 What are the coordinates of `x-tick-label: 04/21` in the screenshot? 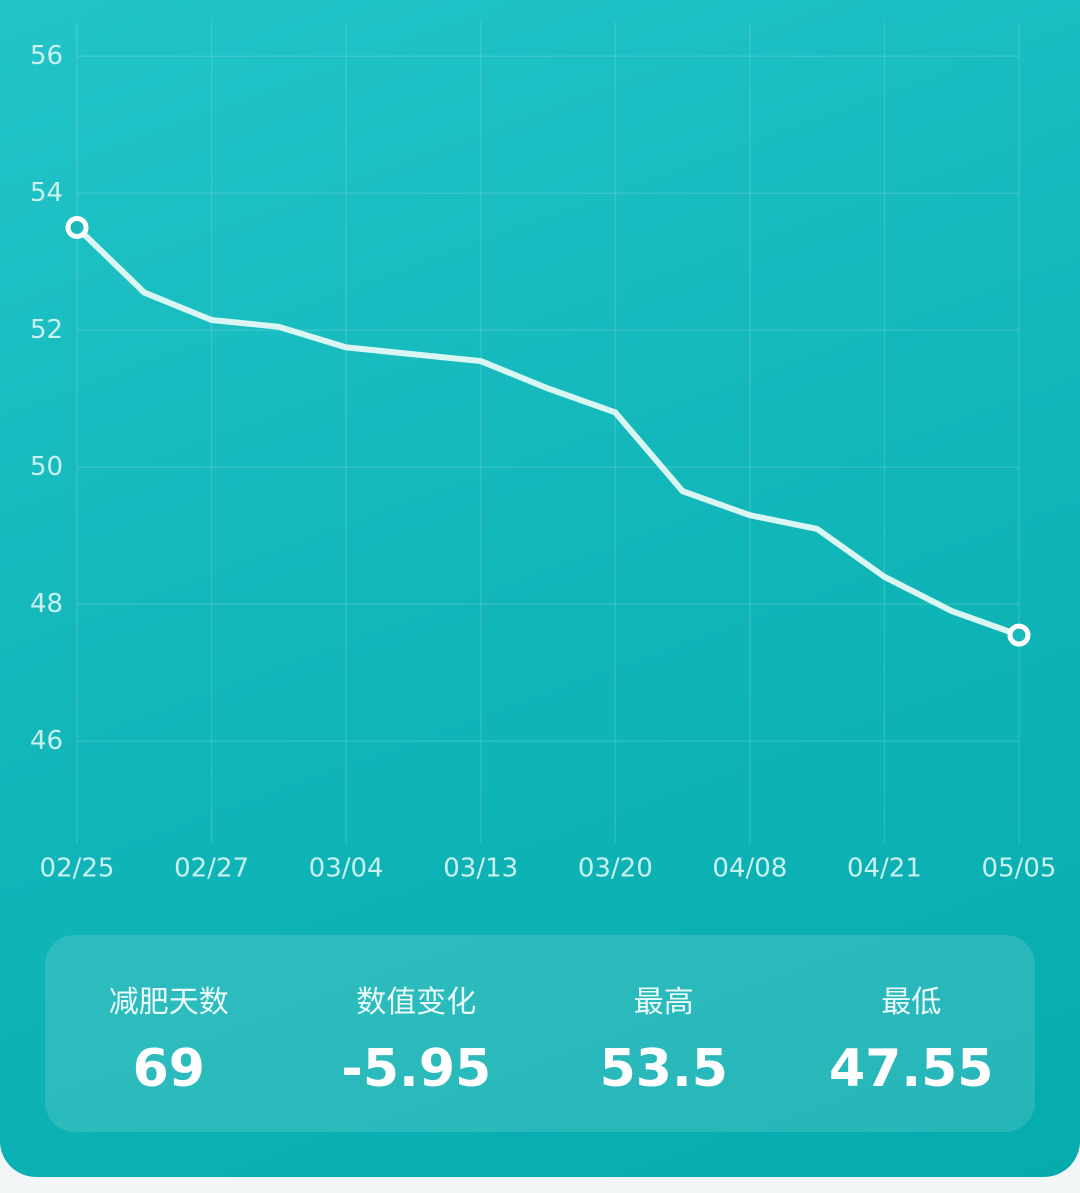 It's located at (884, 869).